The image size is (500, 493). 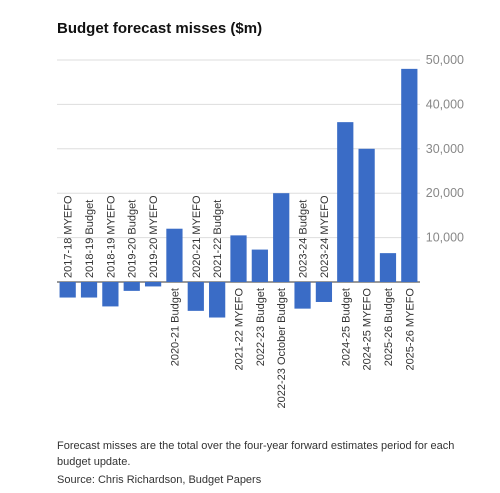 What do you see at coordinates (282, 348) in the screenshot?
I see `x-tick-label: 2022-23 October Budget` at bounding box center [282, 348].